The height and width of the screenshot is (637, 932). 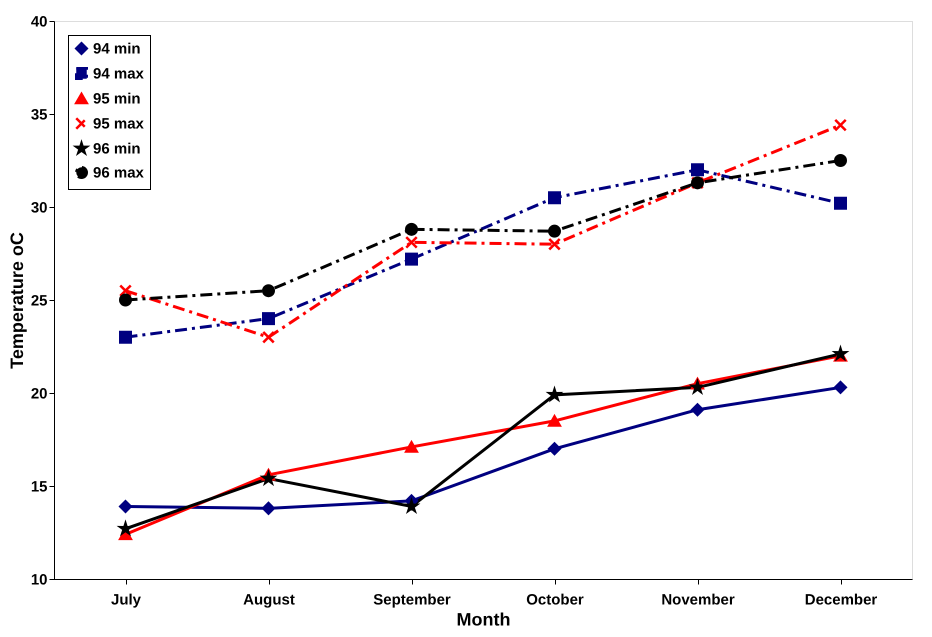 What do you see at coordinates (16, 300) in the screenshot?
I see `y-axis-title: Temperature oC` at bounding box center [16, 300].